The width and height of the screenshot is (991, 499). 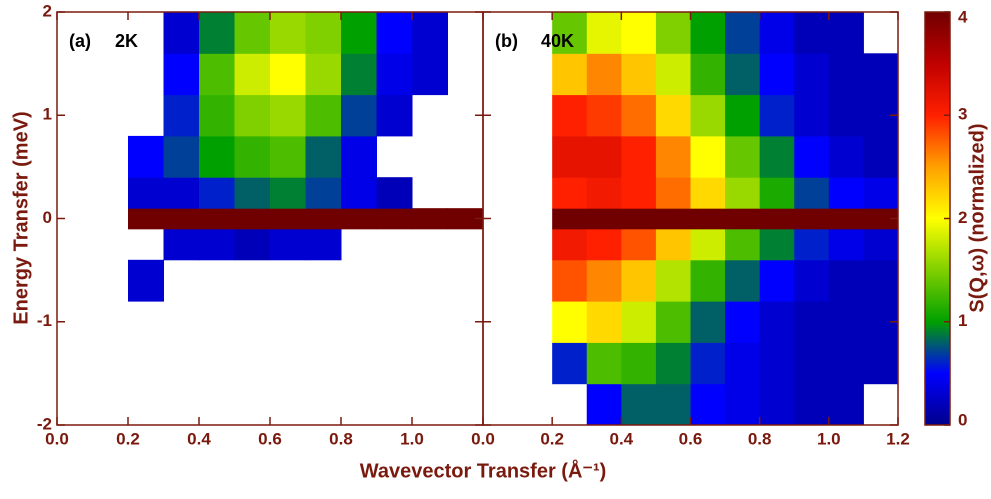 I want to click on colorbar-tick-label: 1, so click(x=962, y=320).